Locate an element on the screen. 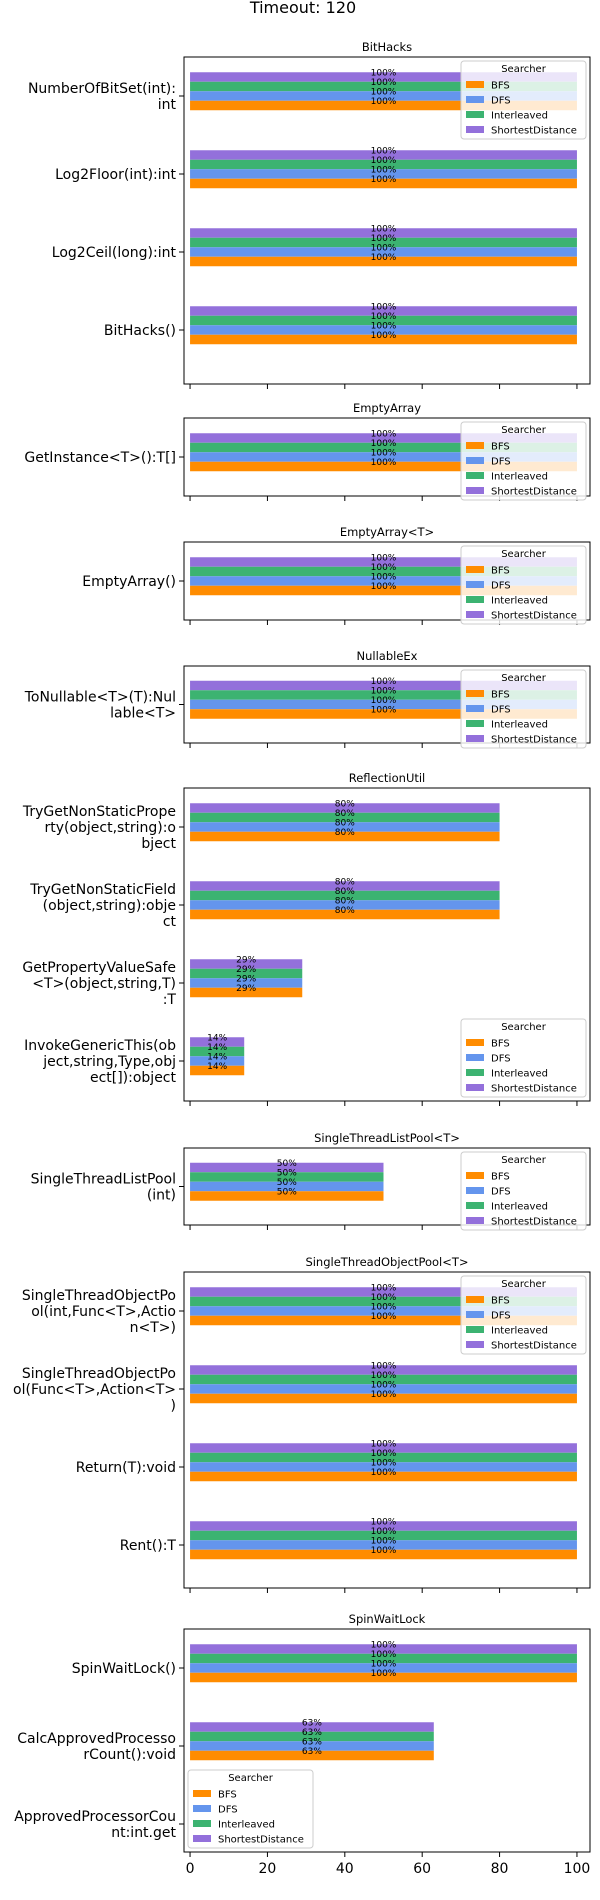  bar-value-label: 50% is located at coordinates (287, 1173).